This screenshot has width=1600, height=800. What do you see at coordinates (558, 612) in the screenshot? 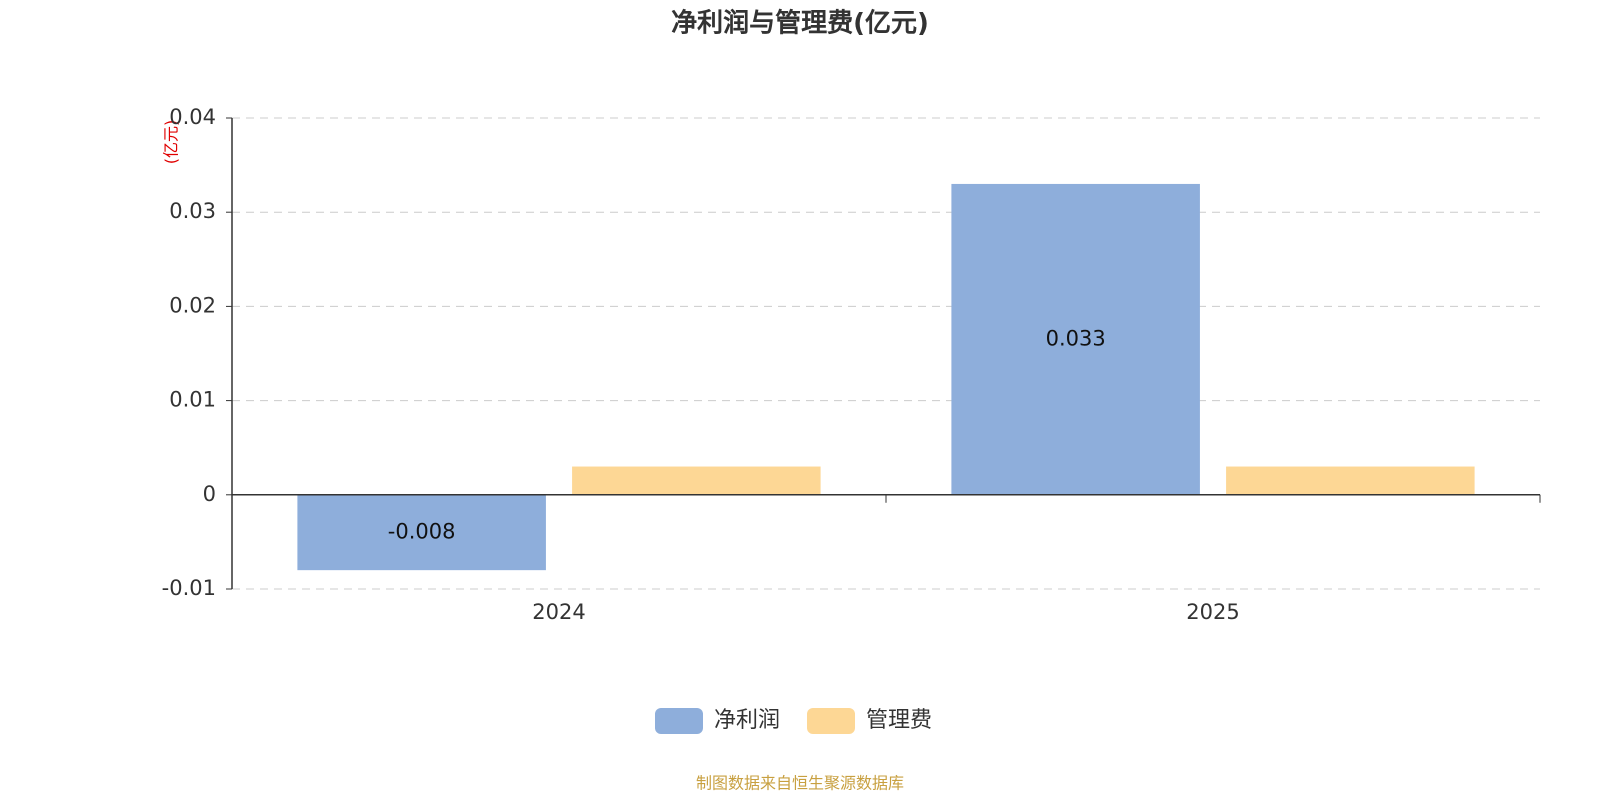
I see `x-tick-label: 2024` at bounding box center [558, 612].